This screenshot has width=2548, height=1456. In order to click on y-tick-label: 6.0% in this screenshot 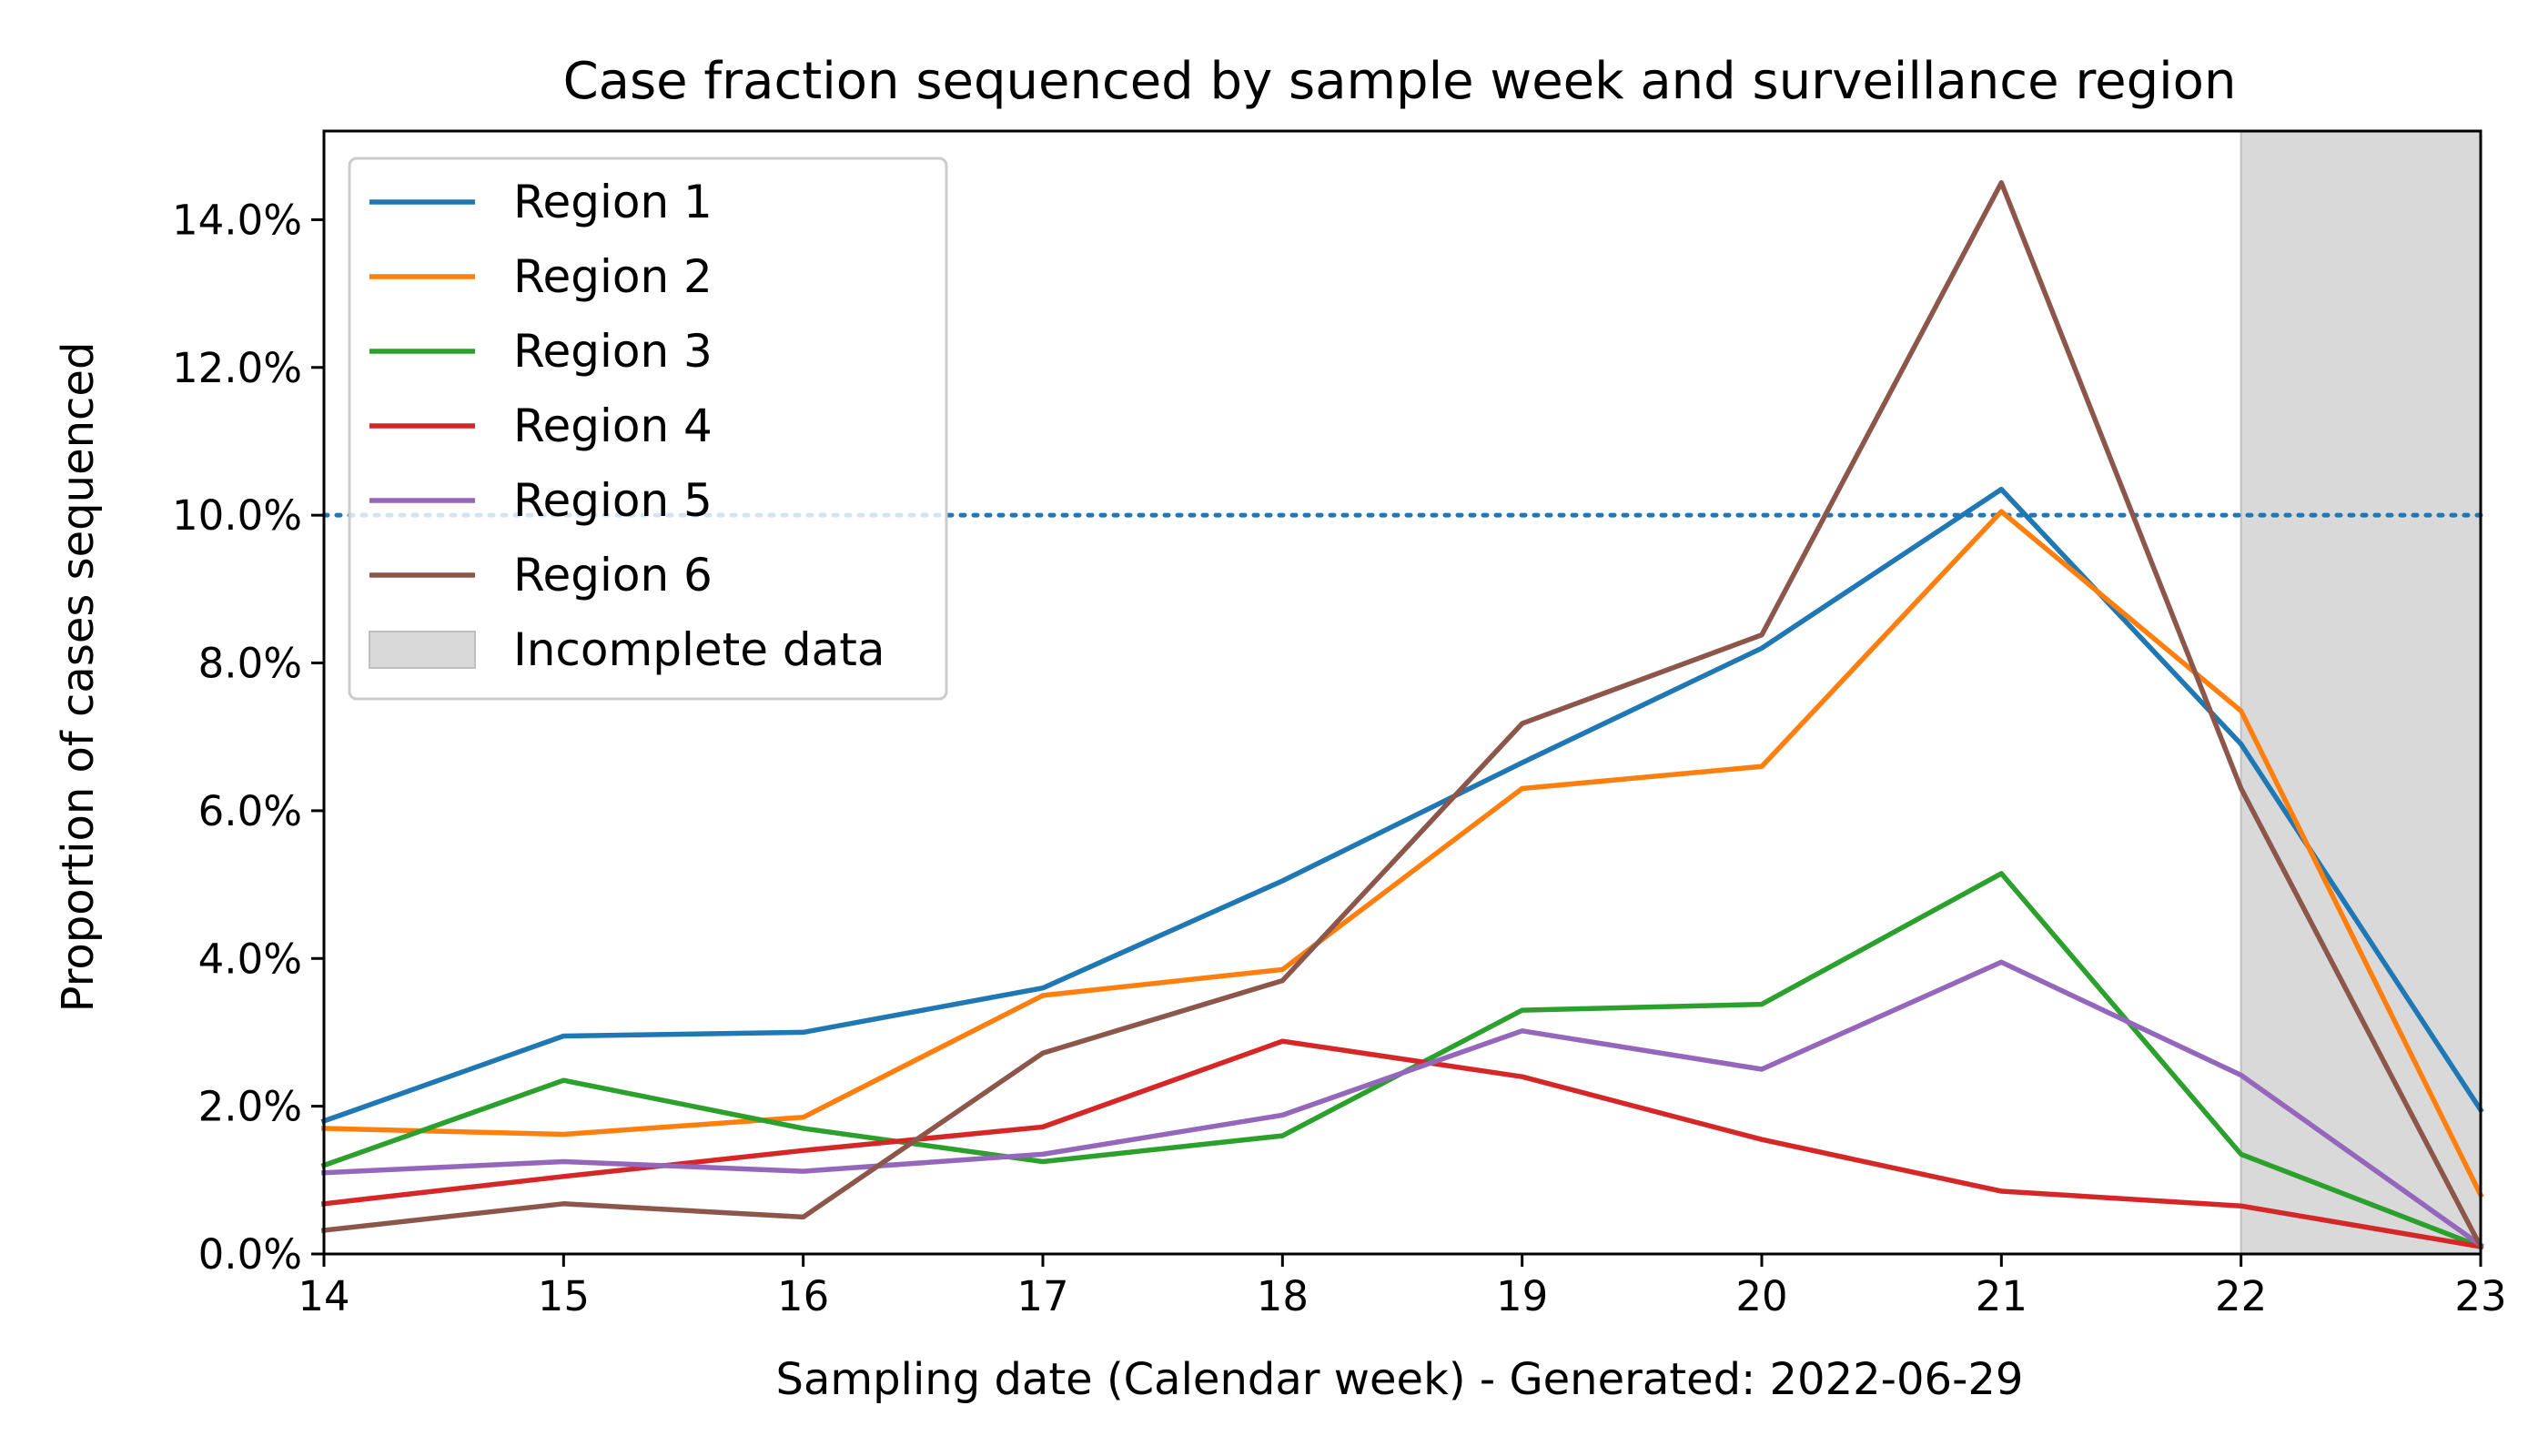, I will do `click(250, 811)`.